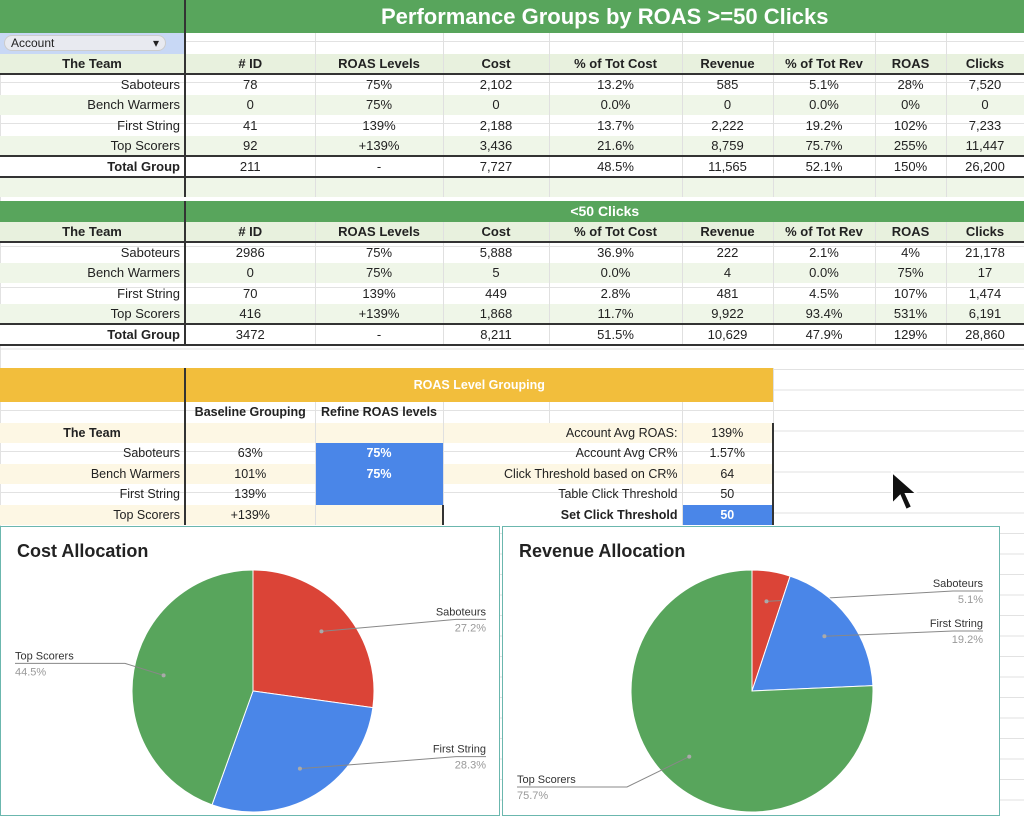 The width and height of the screenshot is (1024, 820). What do you see at coordinates (250, 293) in the screenshot?
I see `data-cell: 70` at bounding box center [250, 293].